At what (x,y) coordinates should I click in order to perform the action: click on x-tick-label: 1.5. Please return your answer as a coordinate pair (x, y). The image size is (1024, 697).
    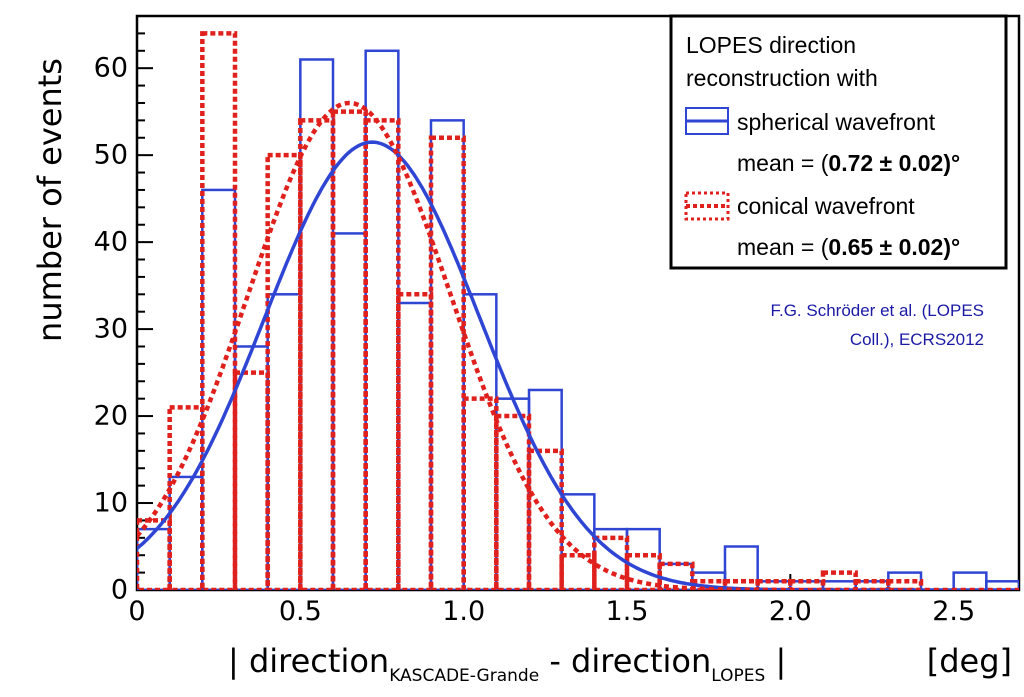
    Looking at the image, I should click on (627, 611).